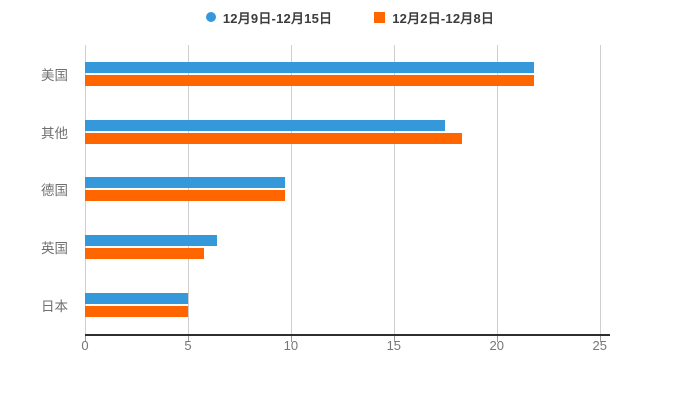 The image size is (700, 400). What do you see at coordinates (54, 75) in the screenshot?
I see `category-label-0: 美国` at bounding box center [54, 75].